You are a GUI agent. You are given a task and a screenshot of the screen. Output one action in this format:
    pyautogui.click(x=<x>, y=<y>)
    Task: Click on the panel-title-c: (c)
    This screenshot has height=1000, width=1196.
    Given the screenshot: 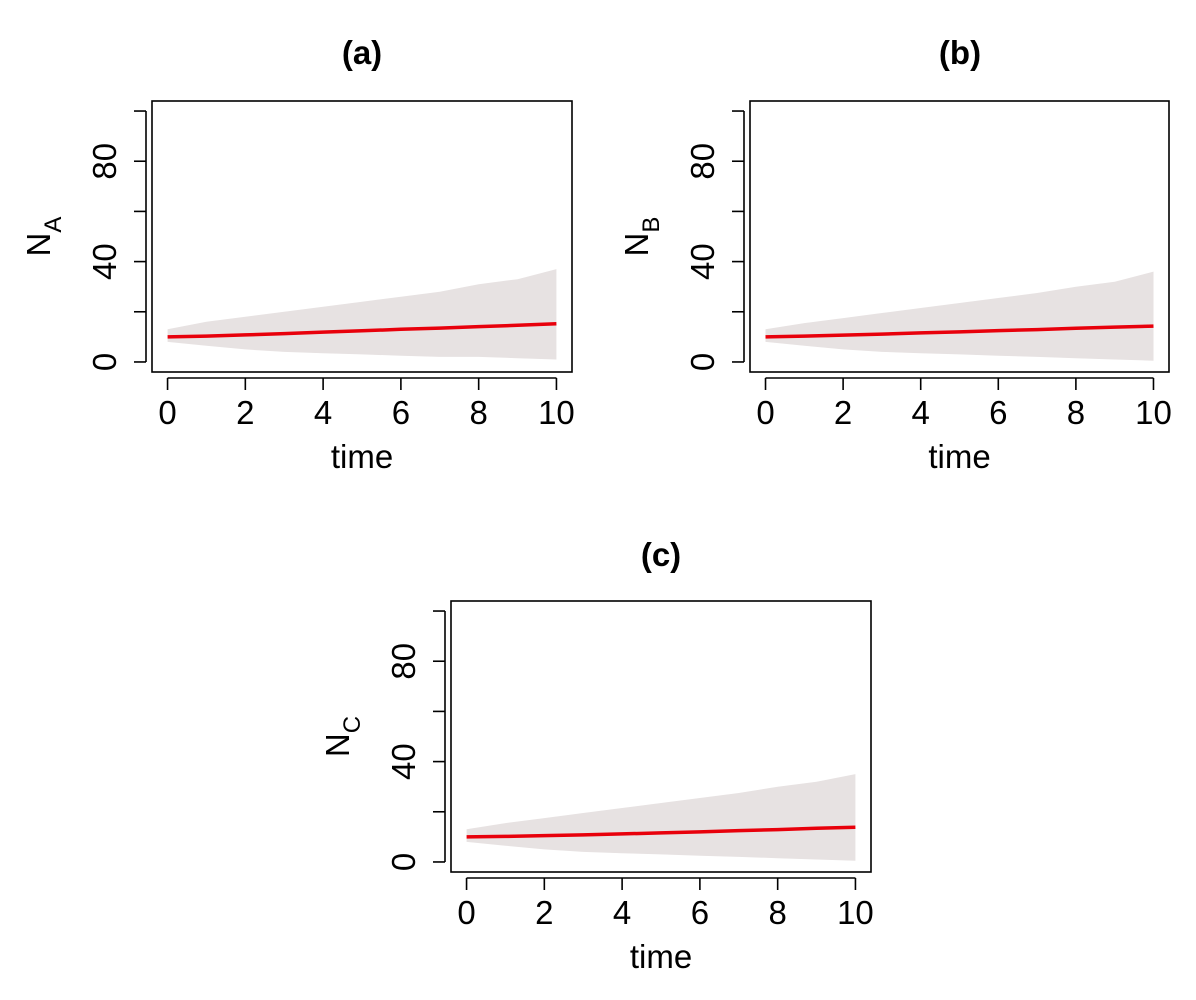 What is the action you would take?
    pyautogui.click(x=661, y=554)
    